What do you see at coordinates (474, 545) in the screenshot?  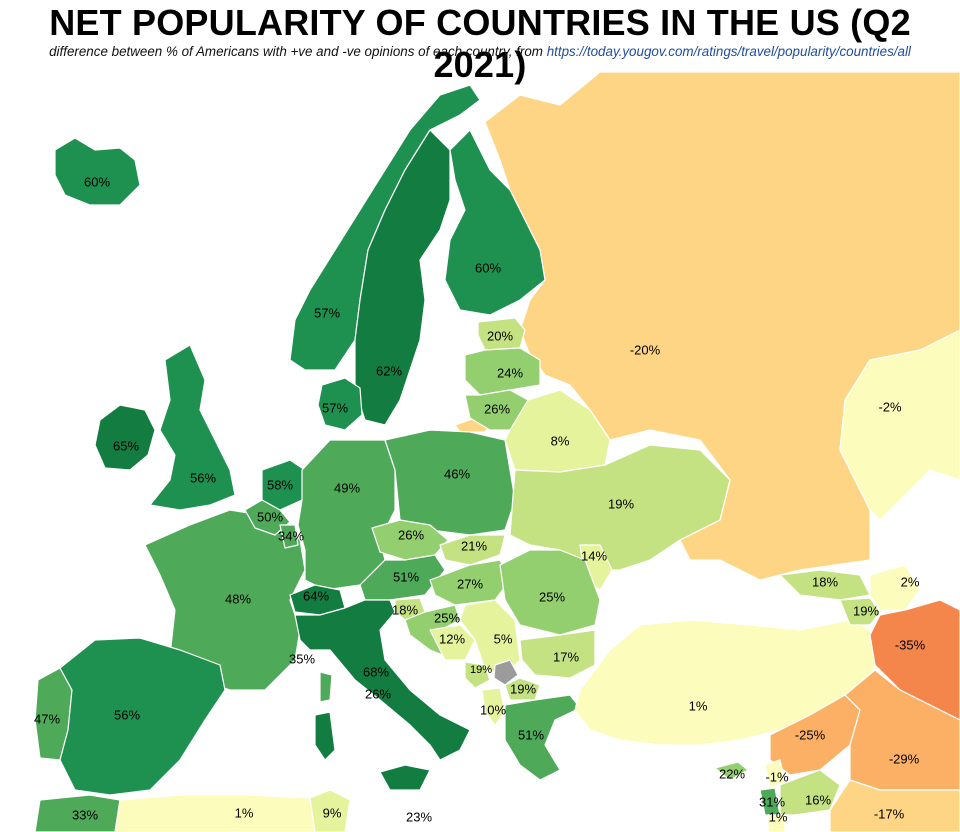 I see `country-label-slovakia: 21%` at bounding box center [474, 545].